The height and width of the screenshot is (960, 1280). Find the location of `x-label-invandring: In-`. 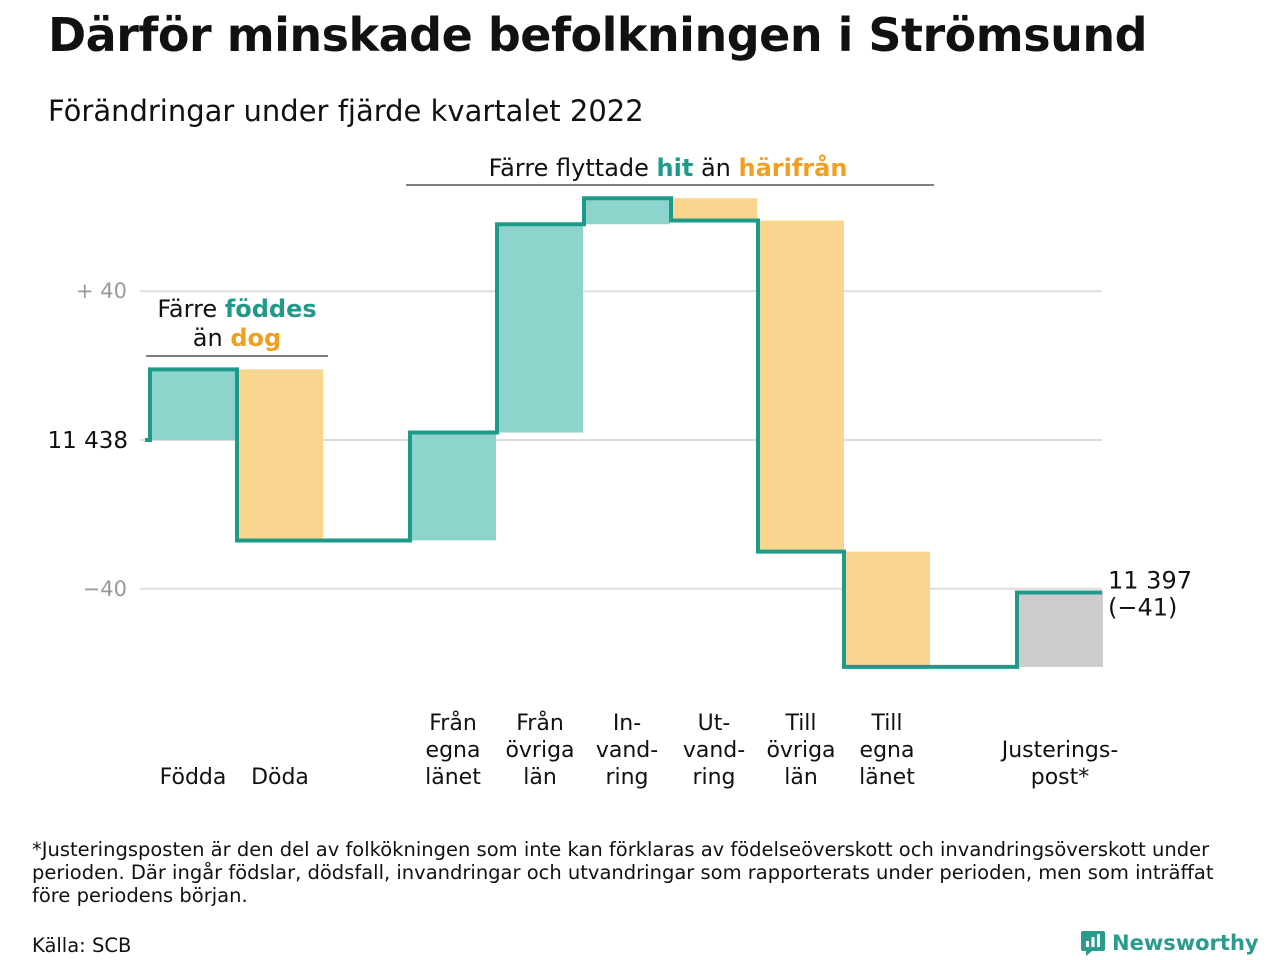

x-label-invandring: In- is located at coordinates (627, 723).